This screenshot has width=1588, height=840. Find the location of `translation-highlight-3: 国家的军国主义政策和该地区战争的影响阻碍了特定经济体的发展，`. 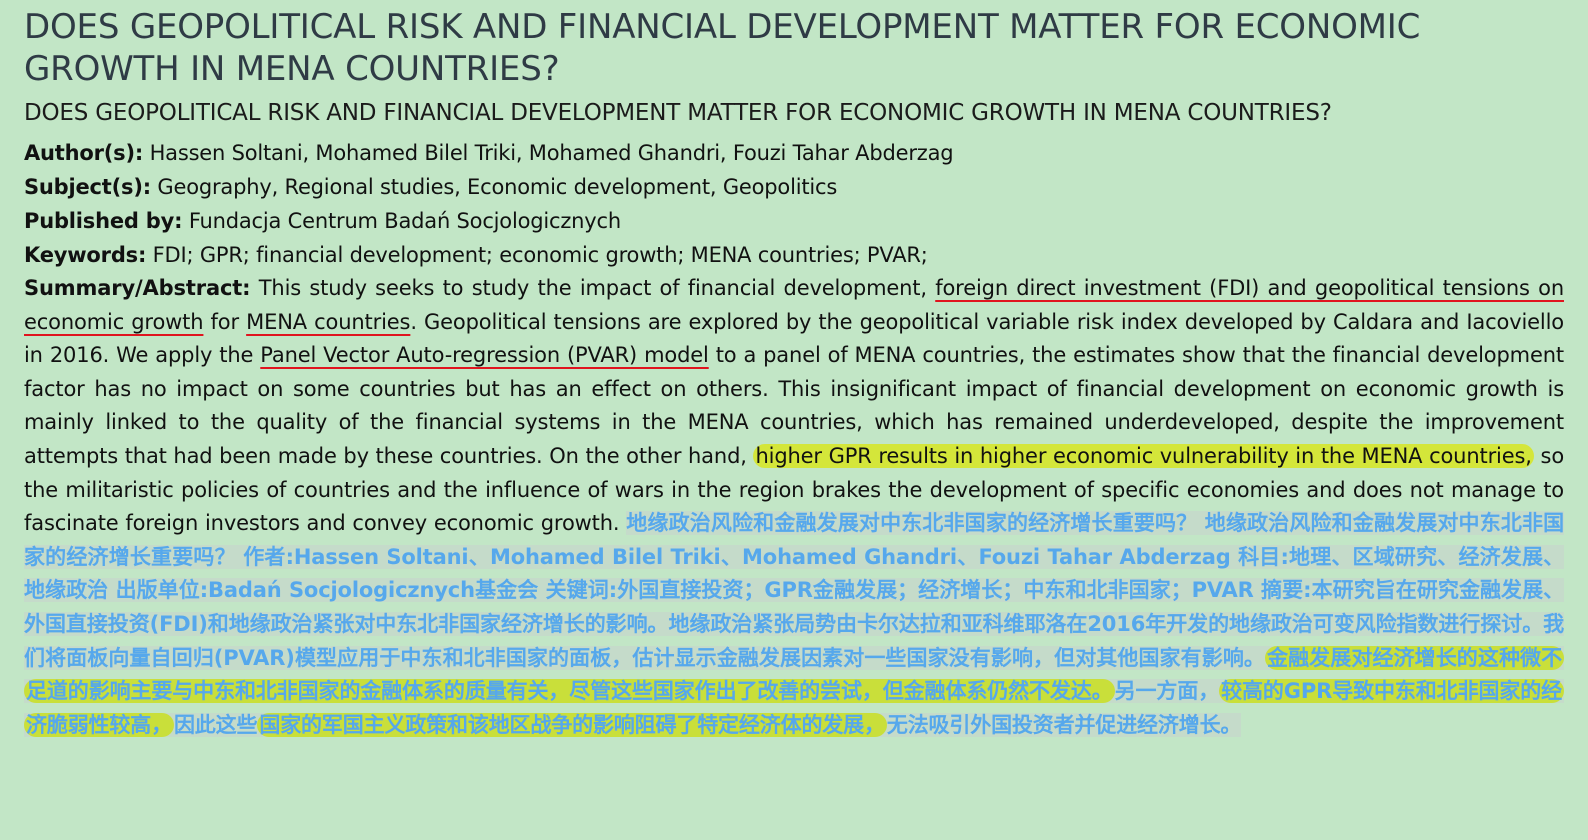

translation-highlight-3: 国家的军国主义政策和该地区战争的影响阻碍了特定经济体的发展， is located at coordinates (572, 724).